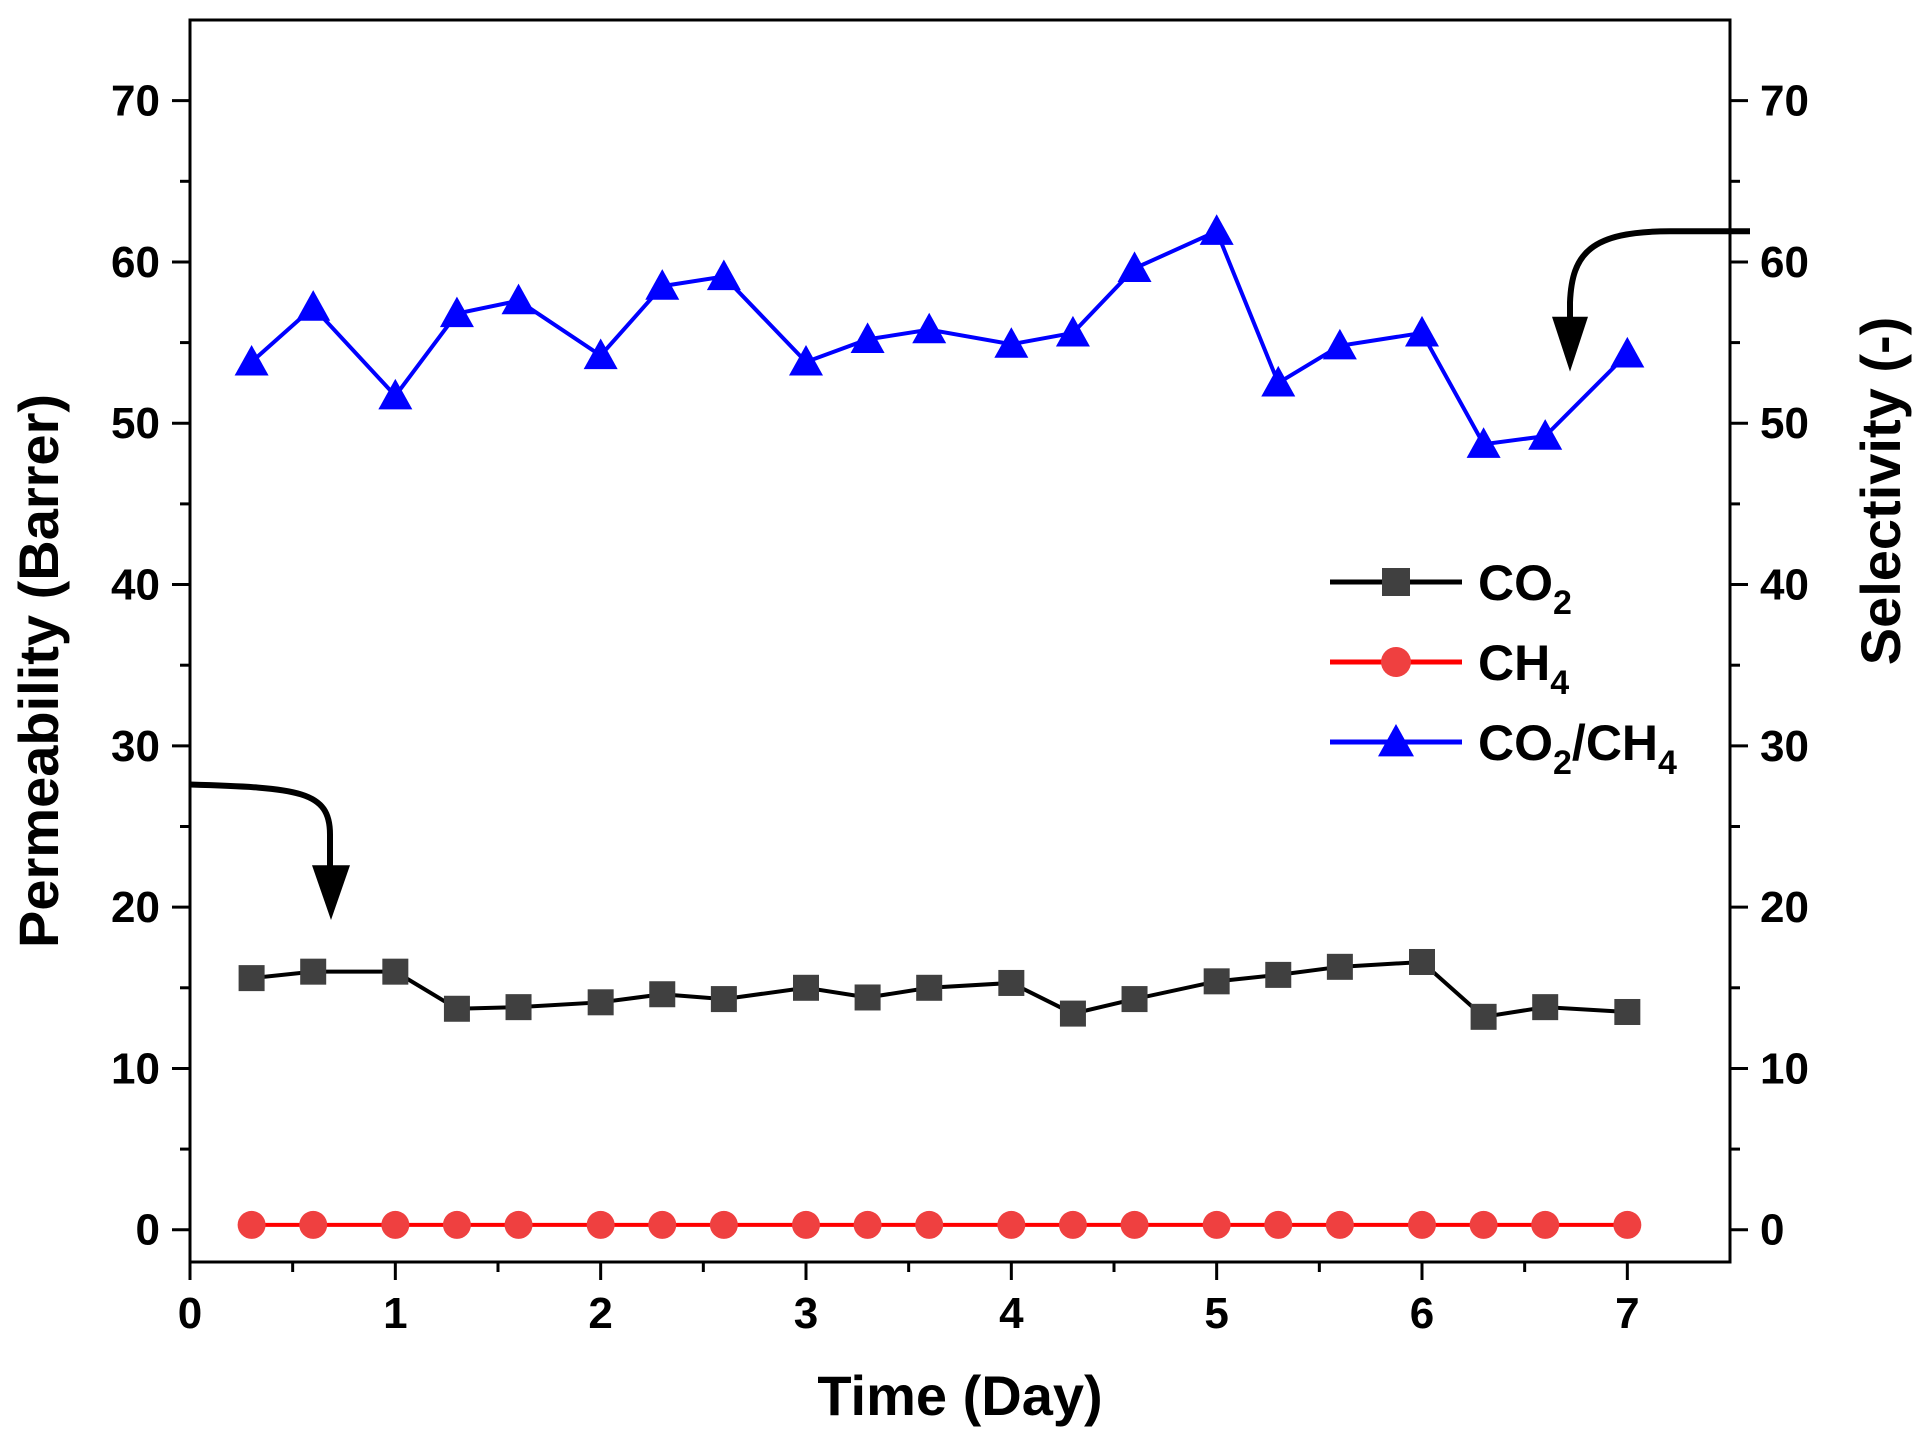 This screenshot has width=1922, height=1438. What do you see at coordinates (1784, 746) in the screenshot?
I see `y-right-tick-label: 30` at bounding box center [1784, 746].